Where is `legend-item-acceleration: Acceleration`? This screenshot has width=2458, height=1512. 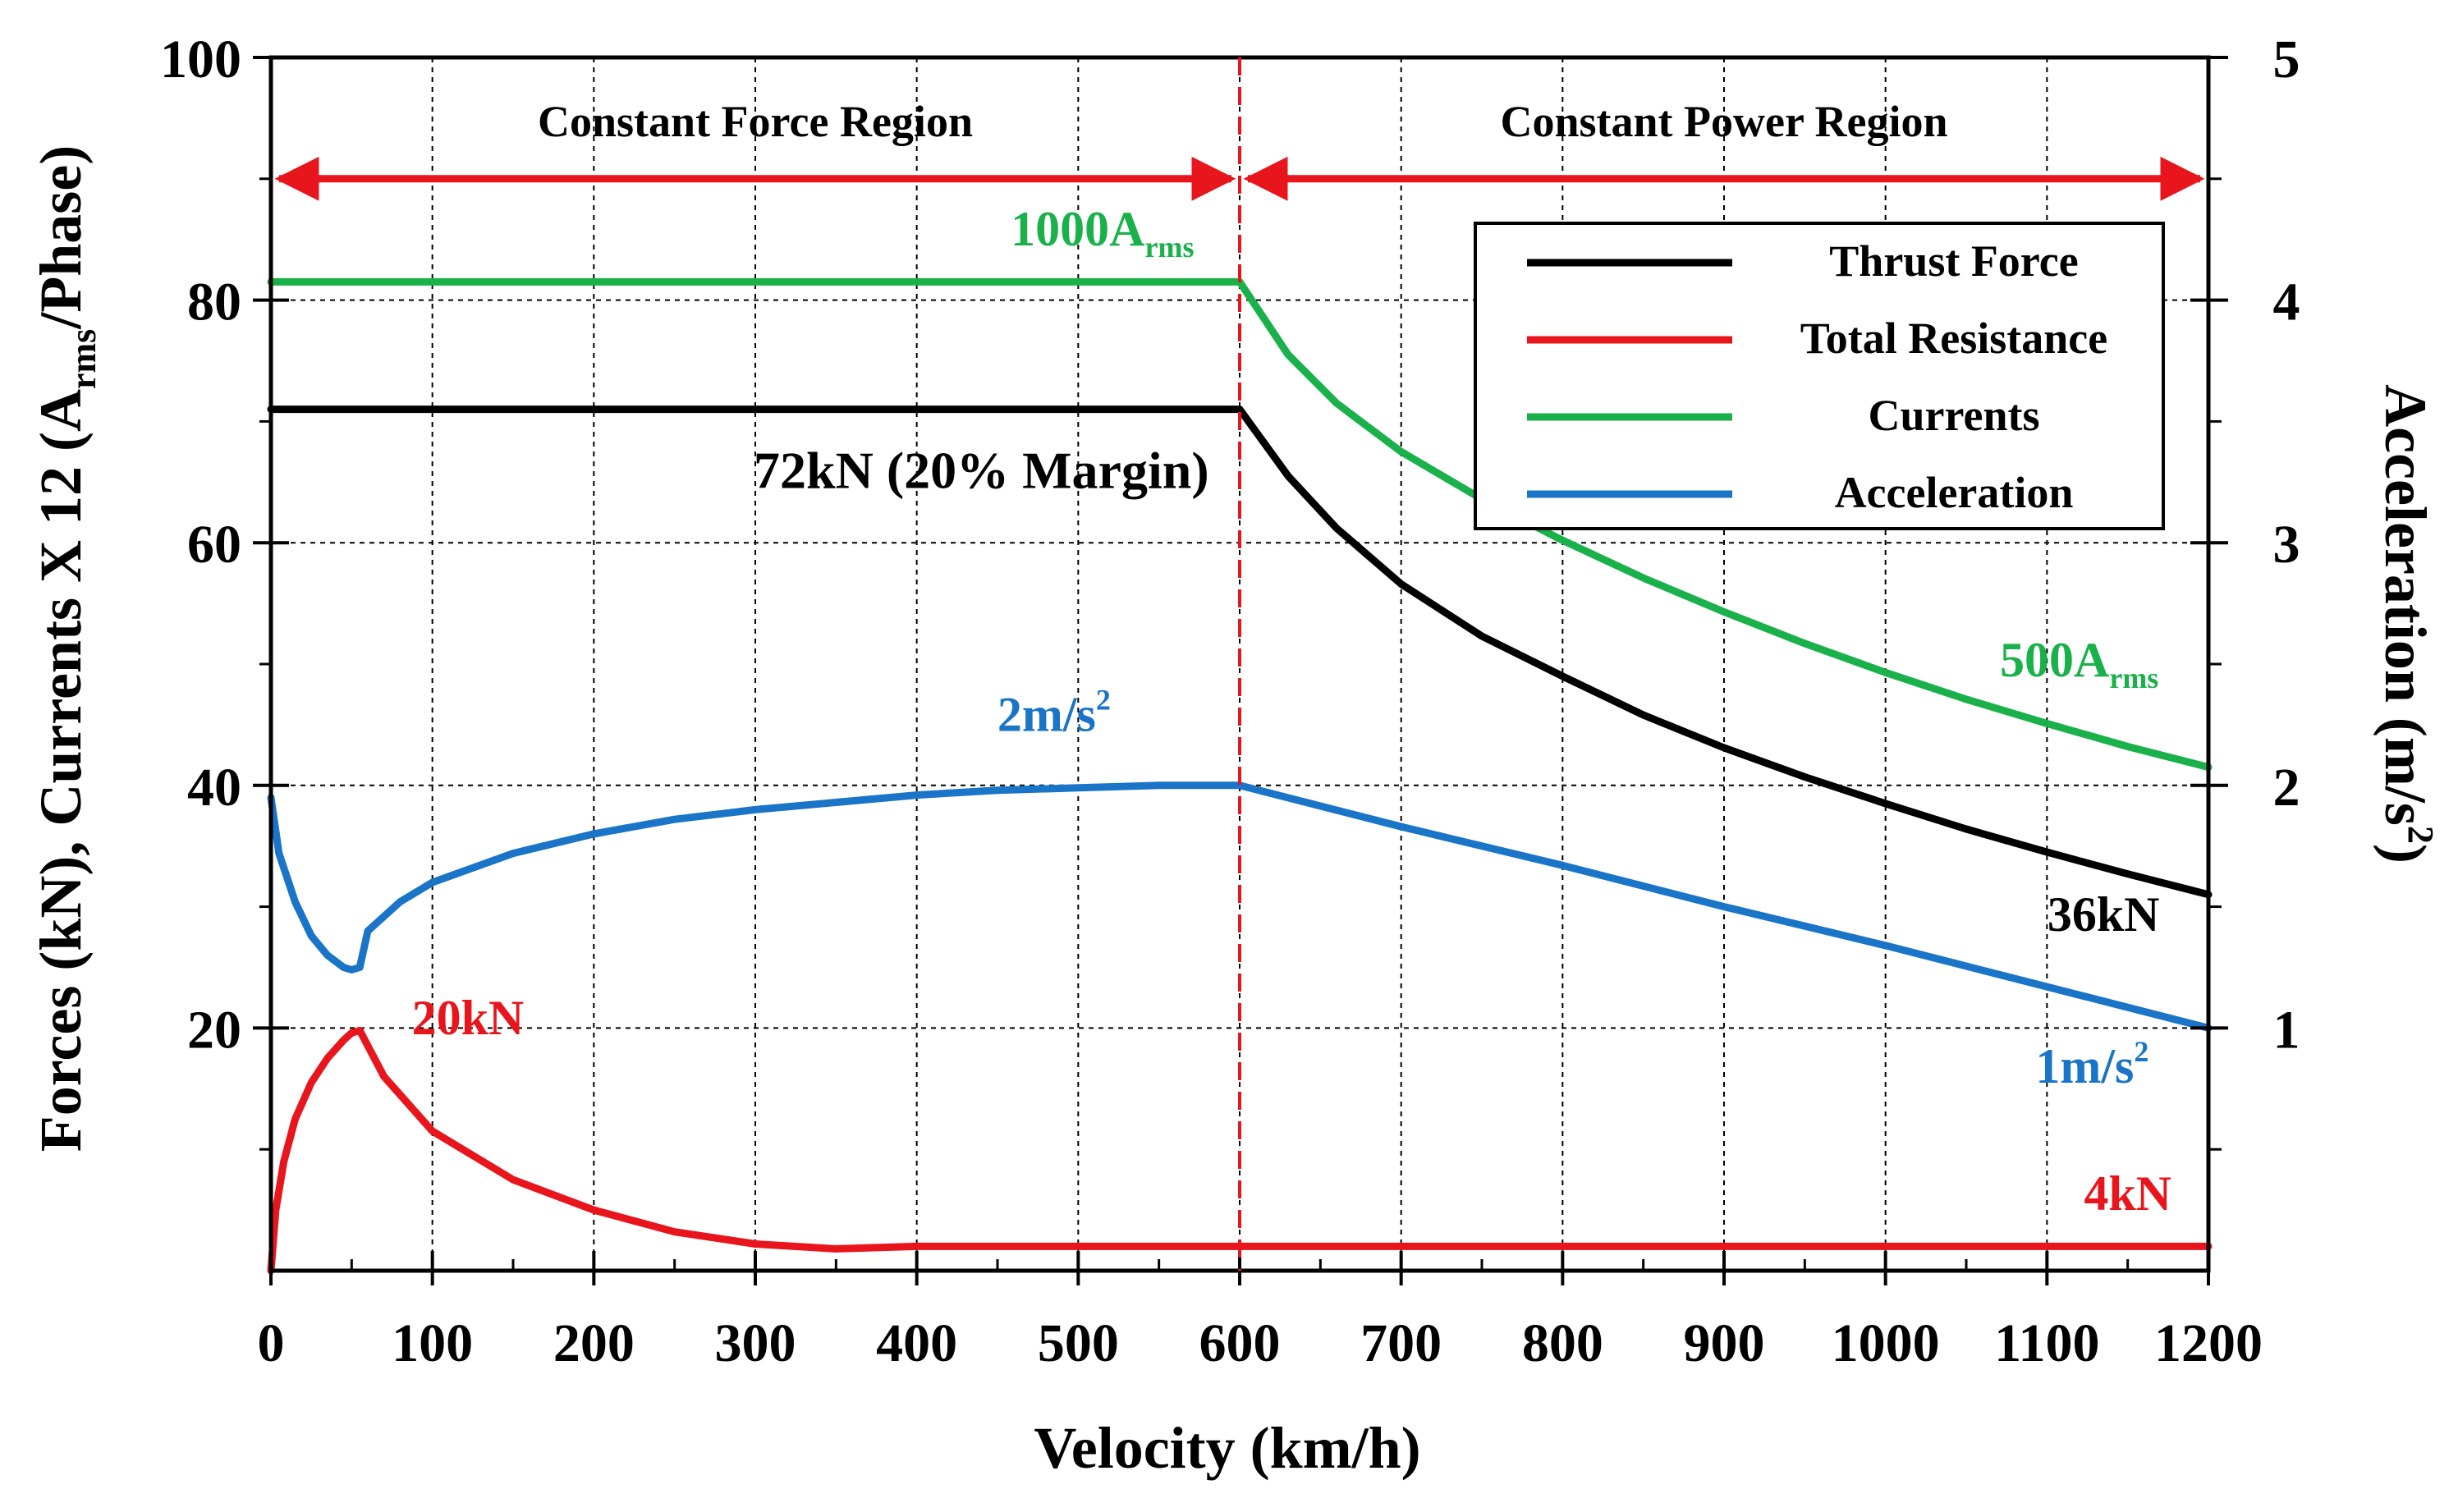 legend-item-acceleration: Acceleration is located at coordinates (1800, 492).